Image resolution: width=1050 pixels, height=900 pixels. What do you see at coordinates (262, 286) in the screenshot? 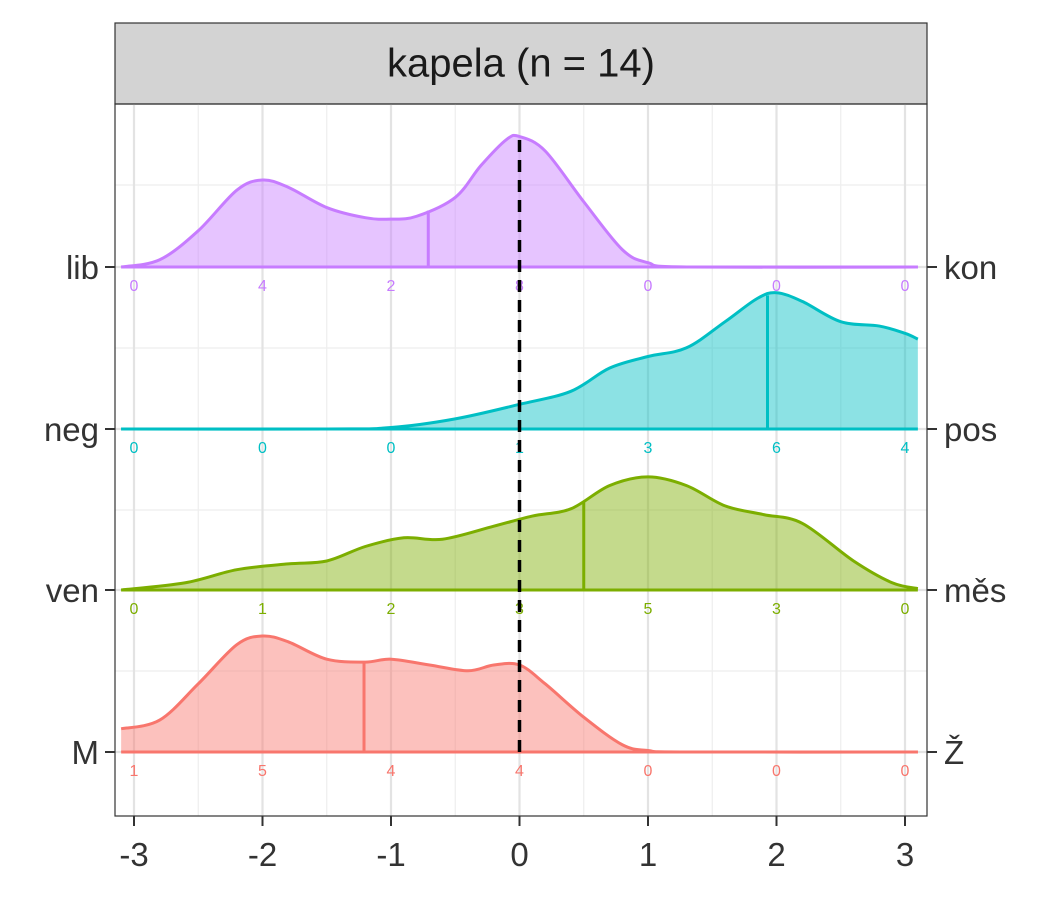
I see `count-label-lib: 4` at bounding box center [262, 286].